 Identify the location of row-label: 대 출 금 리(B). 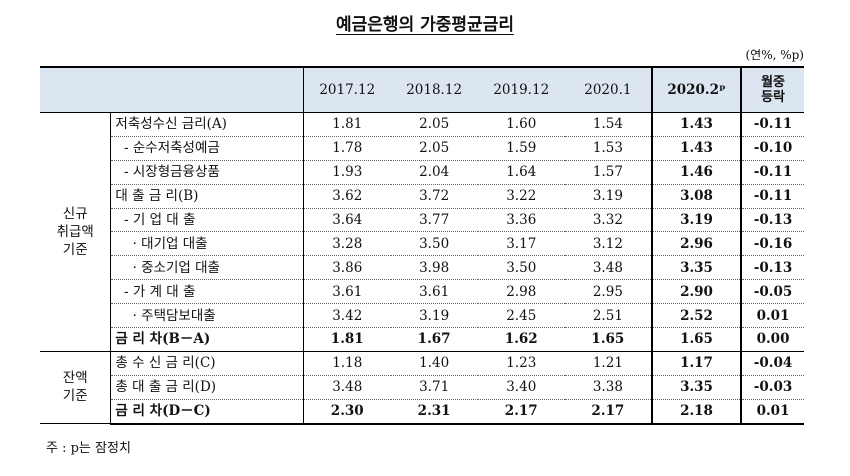
(207, 196).